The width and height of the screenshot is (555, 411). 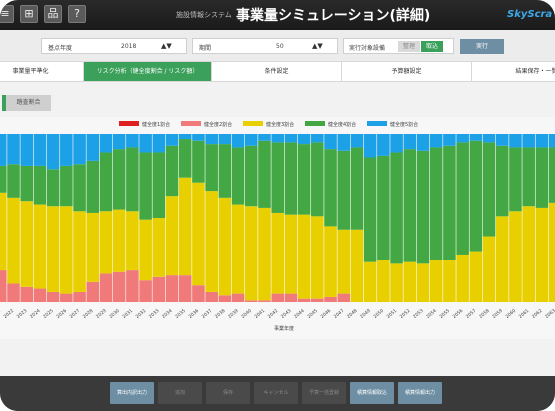 What do you see at coordinates (180, 393) in the screenshot?
I see `bottom-button-1: 追加` at bounding box center [180, 393].